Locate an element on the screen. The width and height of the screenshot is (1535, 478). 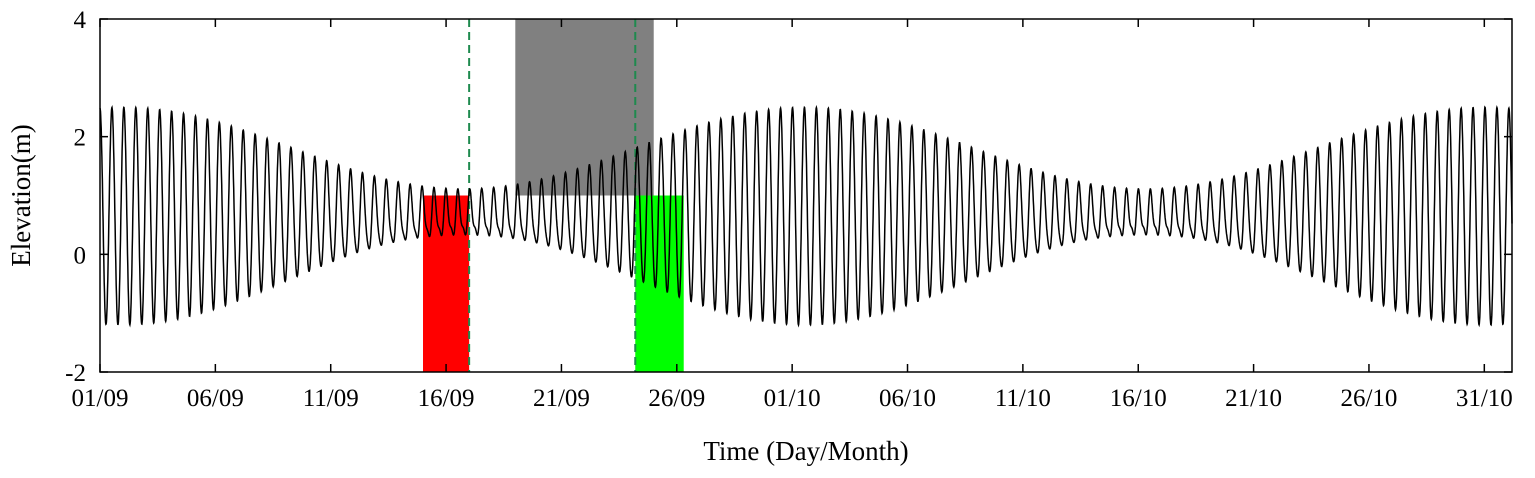
x-tick-label-8: 11/10 is located at coordinates (1023, 398).